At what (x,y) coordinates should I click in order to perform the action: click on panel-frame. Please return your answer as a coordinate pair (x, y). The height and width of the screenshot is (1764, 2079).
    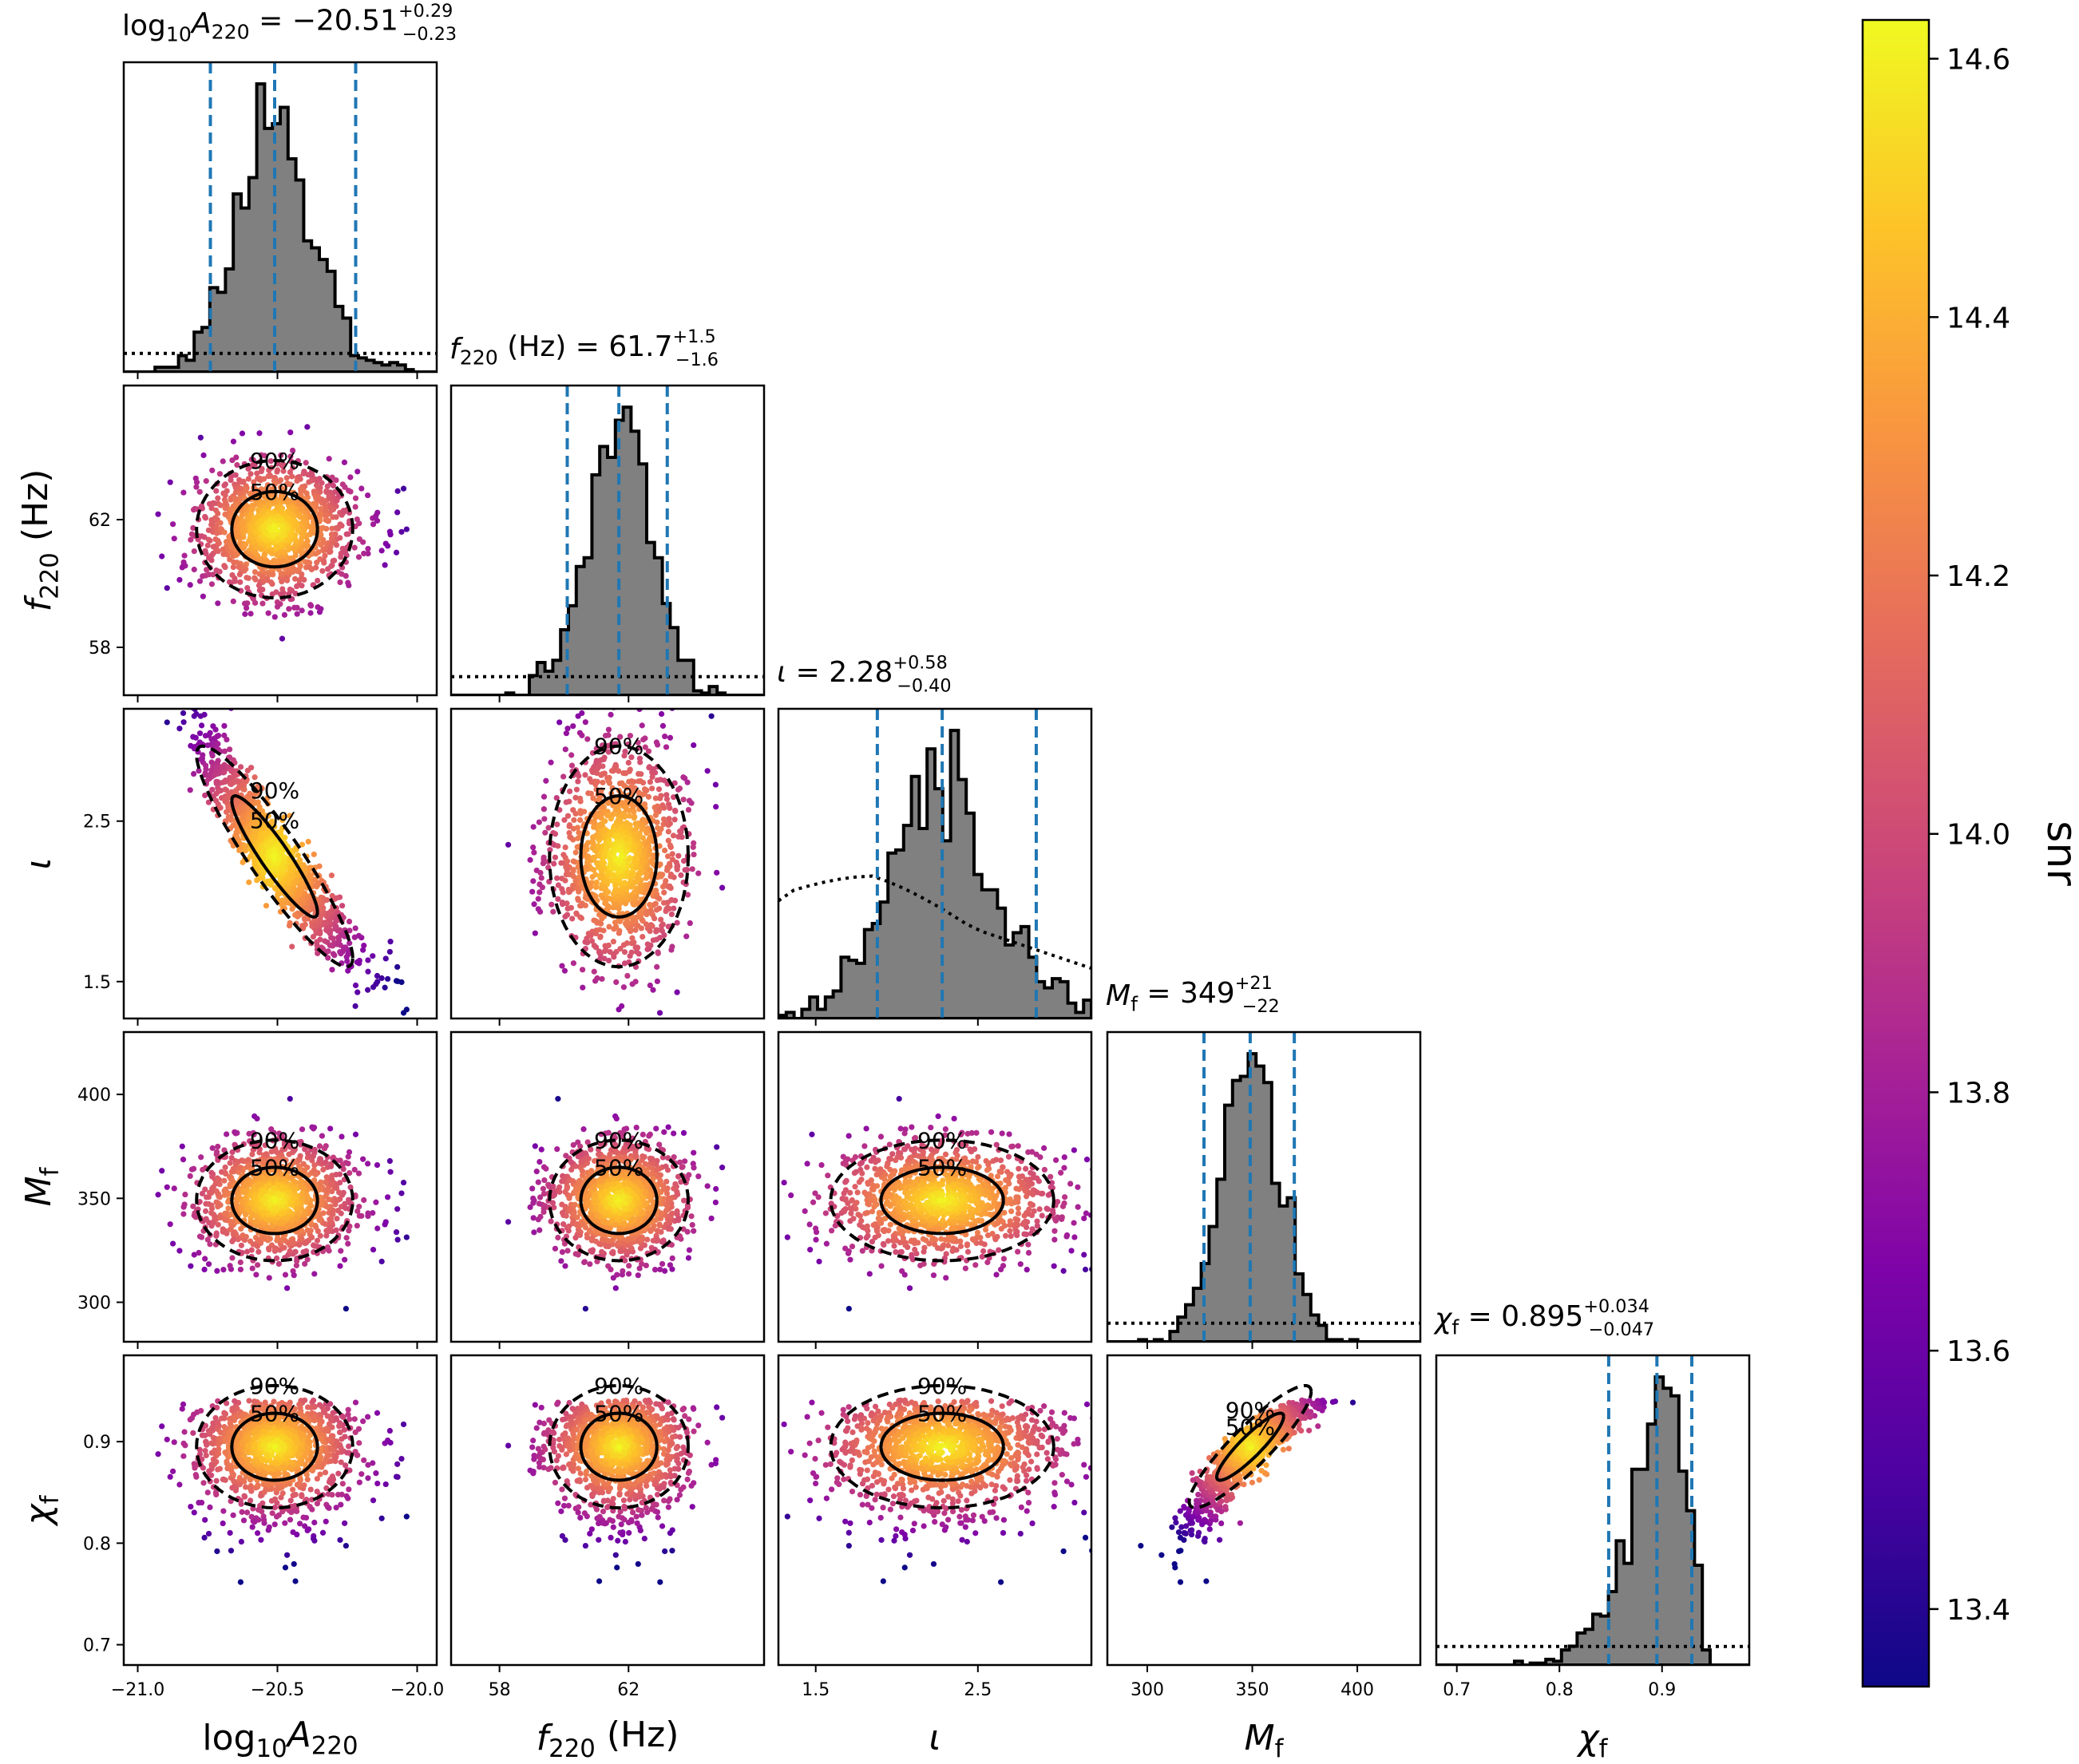
    Looking at the image, I should click on (280, 218).